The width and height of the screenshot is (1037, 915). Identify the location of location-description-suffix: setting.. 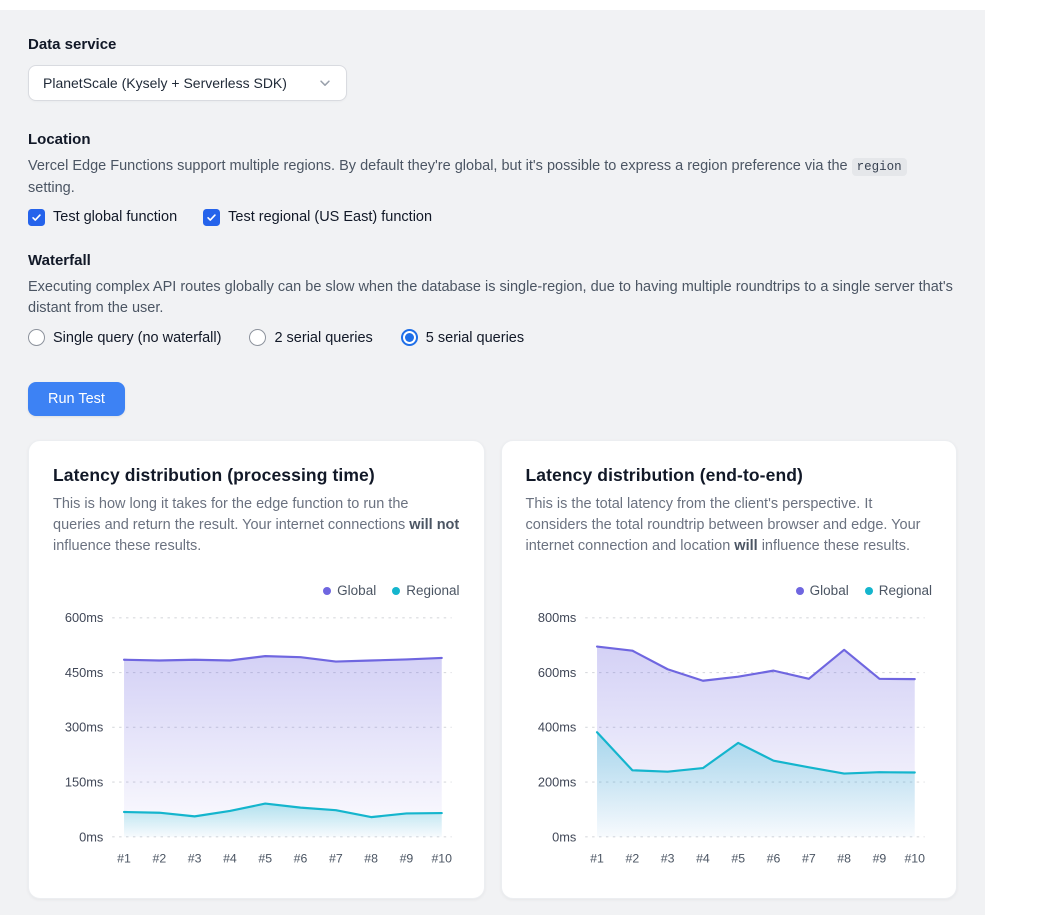
(51, 187).